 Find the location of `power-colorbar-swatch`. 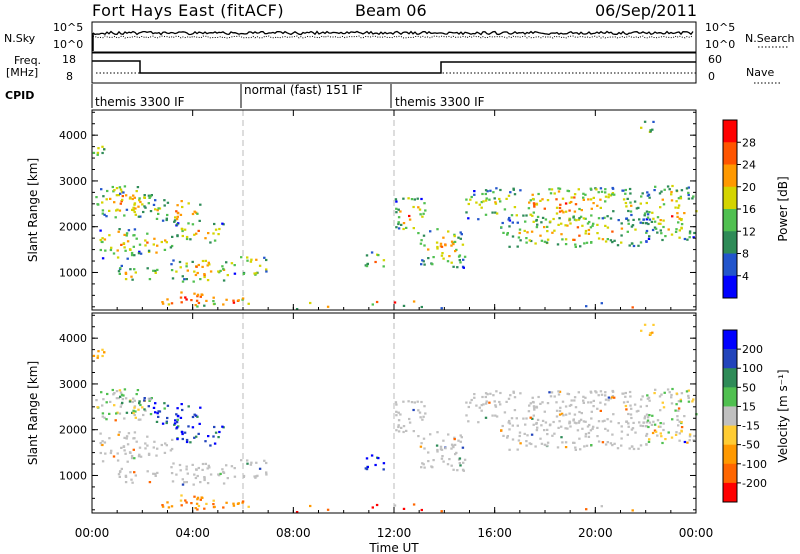

power-colorbar-swatch is located at coordinates (730, 265).